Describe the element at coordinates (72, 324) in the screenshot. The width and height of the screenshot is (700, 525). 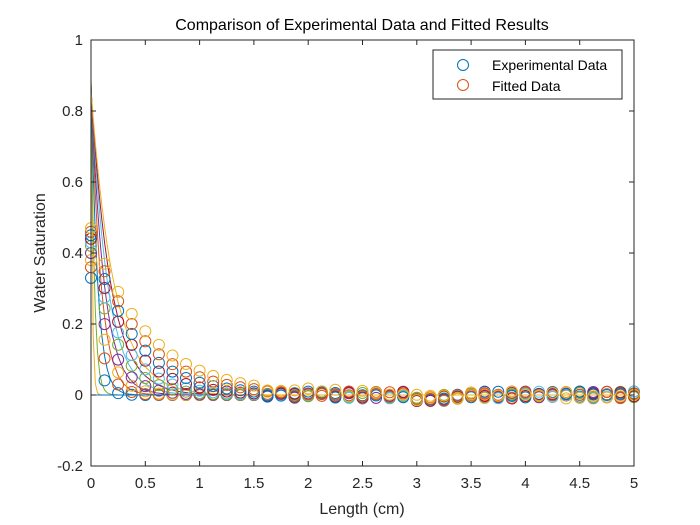
I see `y-tick-label: 0.2` at that location.